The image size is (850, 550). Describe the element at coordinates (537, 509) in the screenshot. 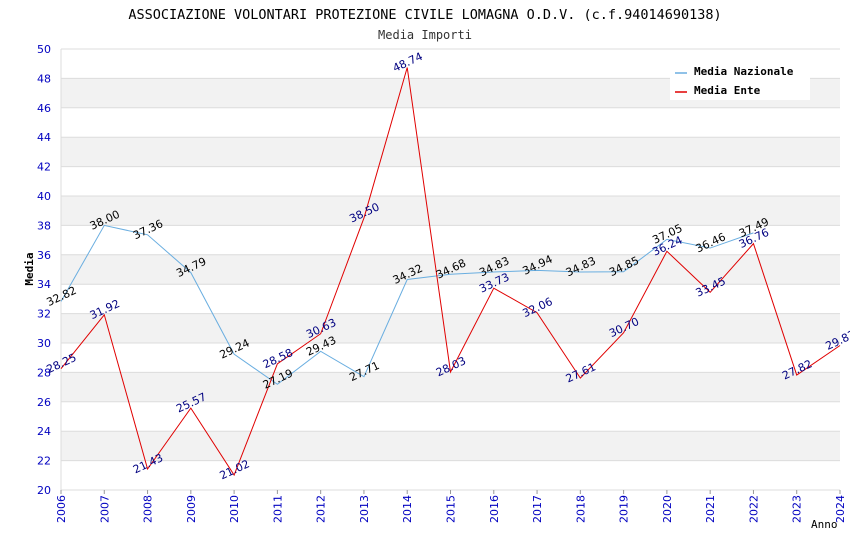

I see `x-tick-label: 2017` at that location.